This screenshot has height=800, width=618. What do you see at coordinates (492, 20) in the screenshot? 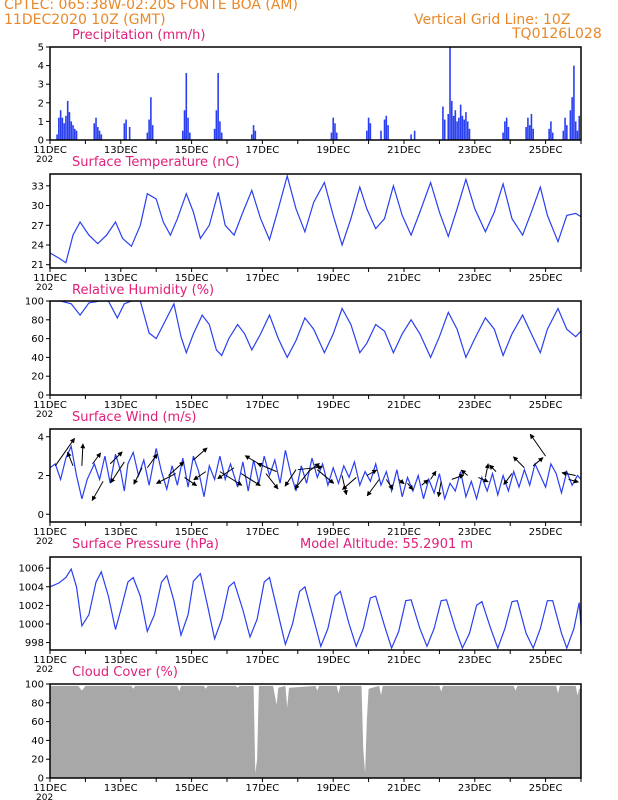
I see `header-grid-line: Vertical Grid Line: 10Z` at bounding box center [492, 20].